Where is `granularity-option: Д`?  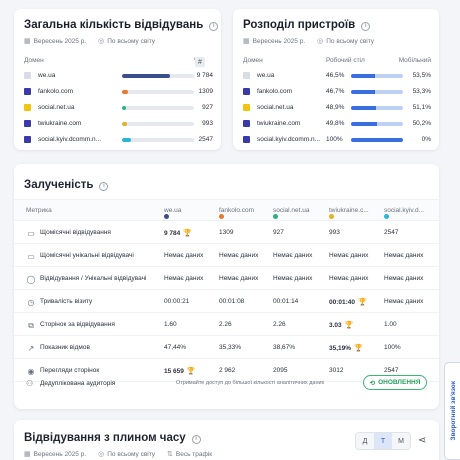
granularity-option: Д is located at coordinates (365, 441).